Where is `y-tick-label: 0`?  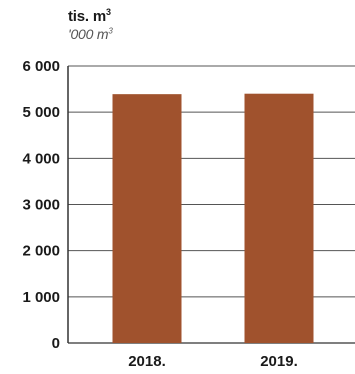
y-tick-label: 0 is located at coordinates (56, 343).